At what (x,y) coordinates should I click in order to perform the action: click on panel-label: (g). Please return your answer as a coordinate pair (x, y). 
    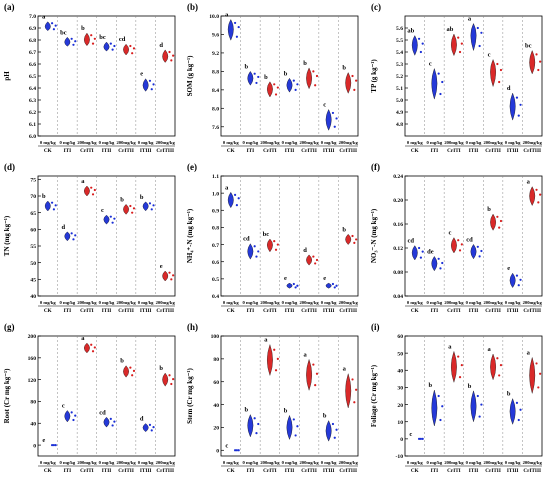
    Looking at the image, I should click on (9, 327).